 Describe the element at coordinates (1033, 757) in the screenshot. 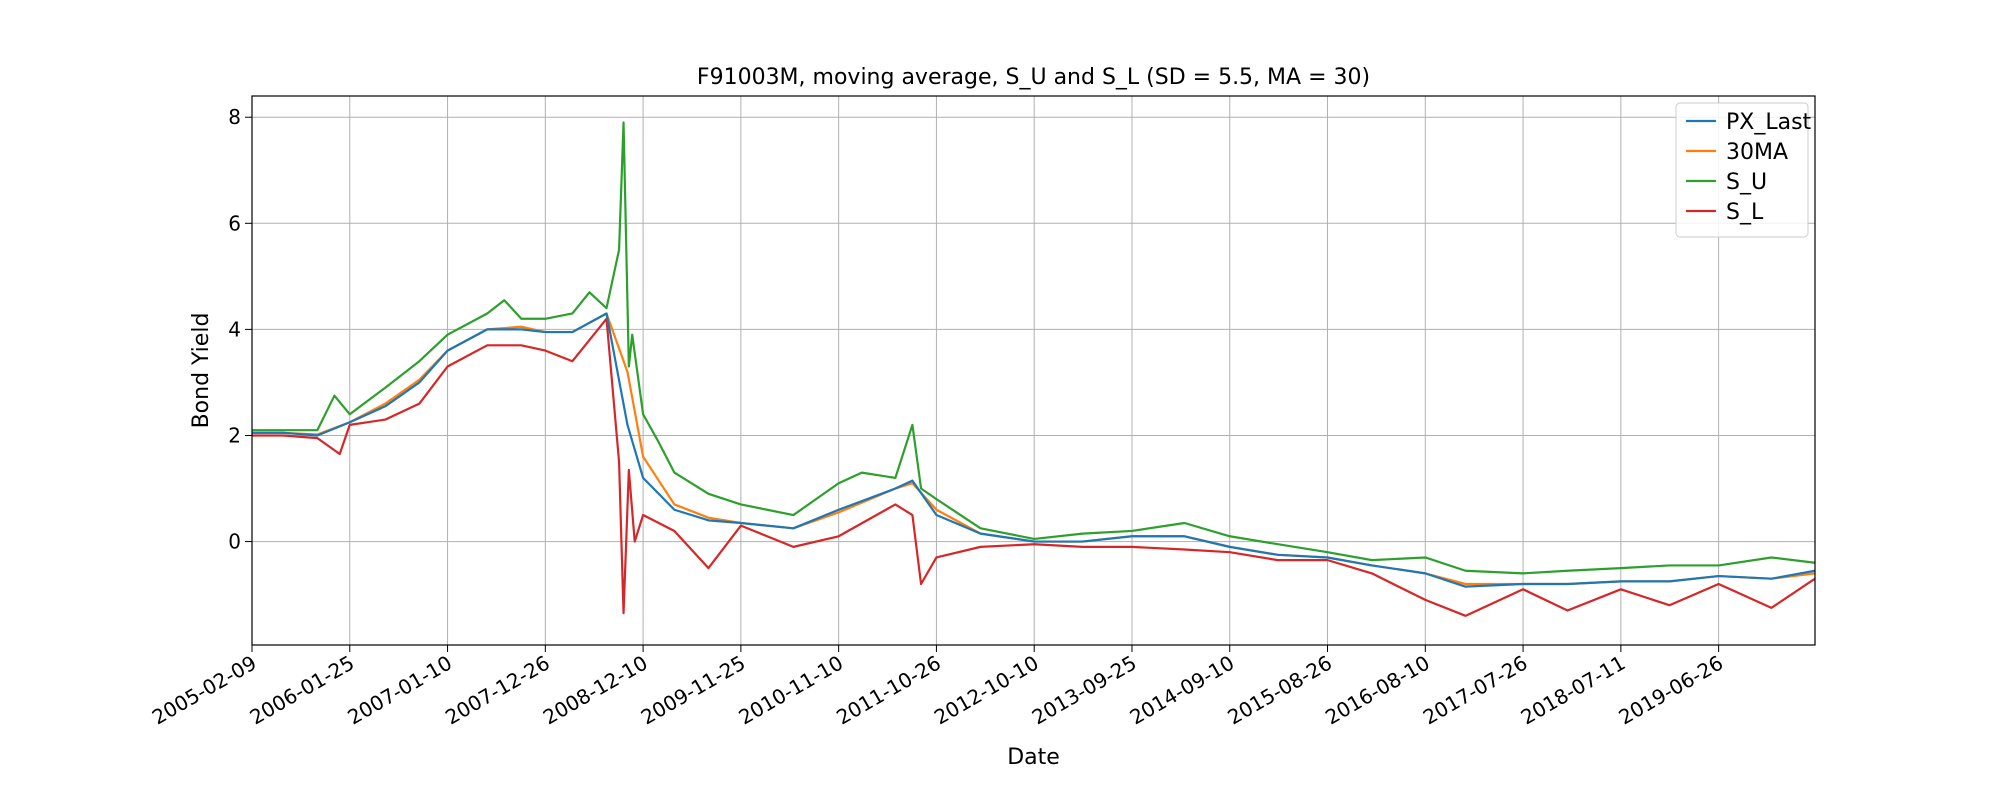

I see `x-axis-title: Date` at that location.